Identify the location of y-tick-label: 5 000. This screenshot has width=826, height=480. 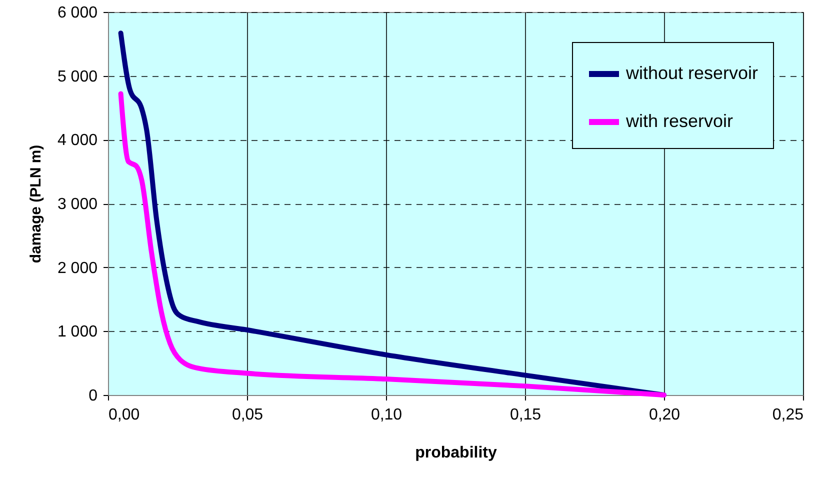
(77, 77).